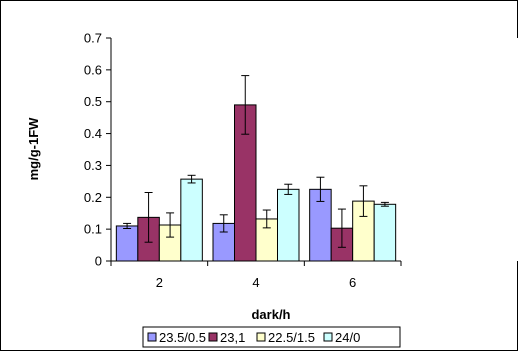 Image resolution: width=518 pixels, height=352 pixels. Describe the element at coordinates (93, 133) in the screenshot. I see `y-tick-label: 0.4` at that location.